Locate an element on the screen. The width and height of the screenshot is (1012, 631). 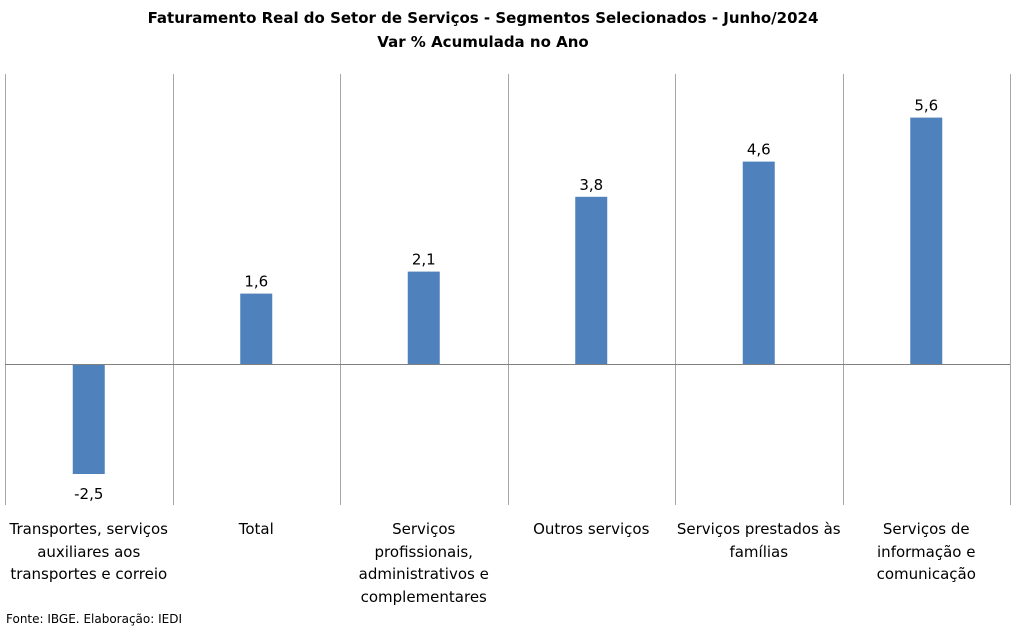
category-label-line: Serviços de is located at coordinates (926, 529).